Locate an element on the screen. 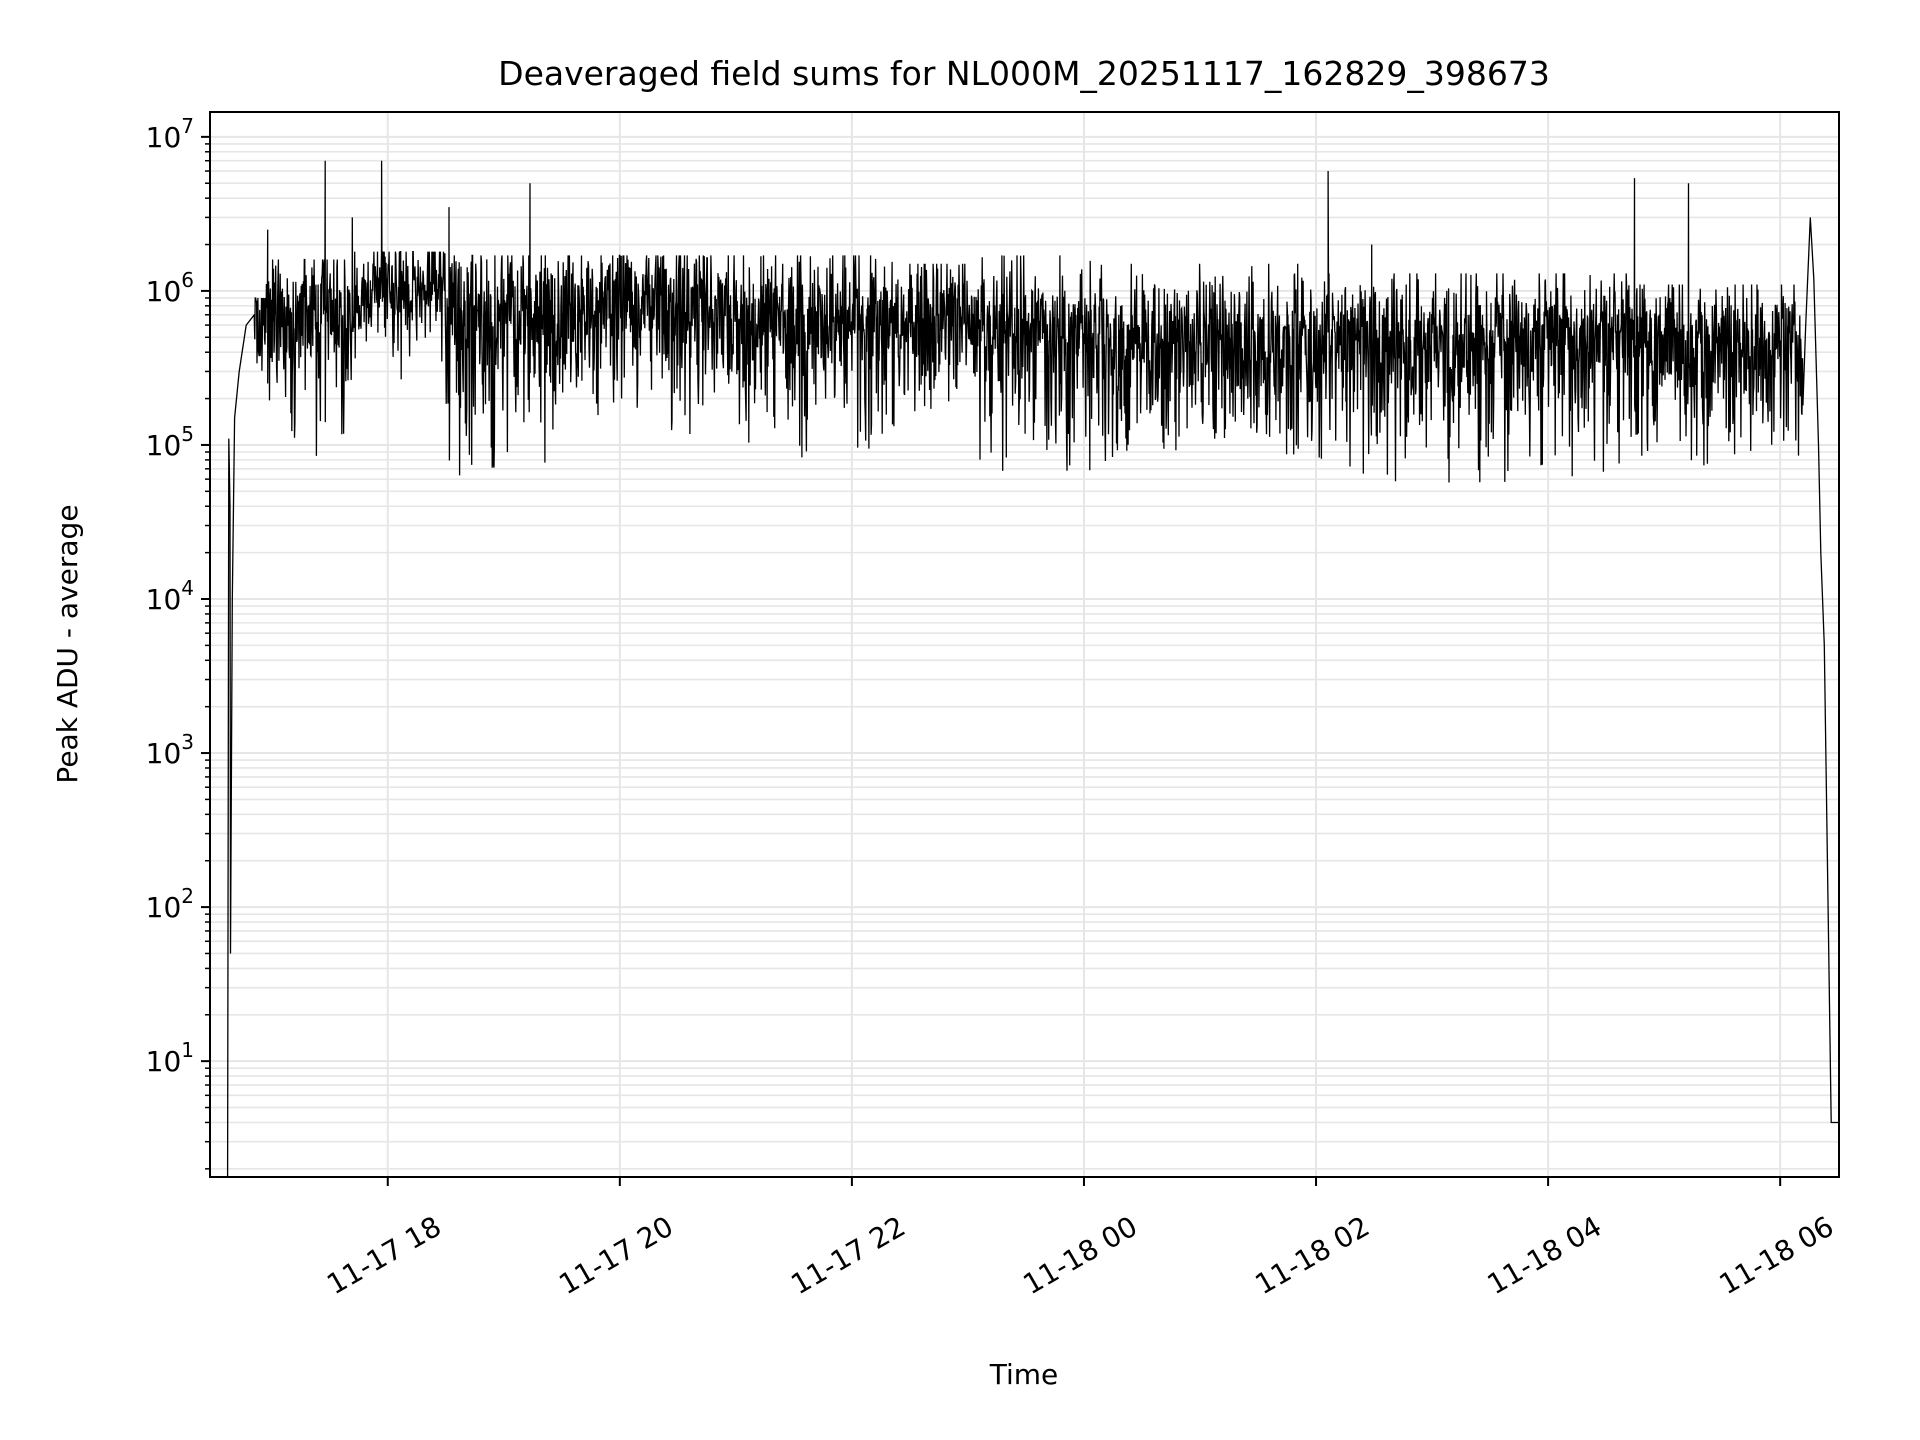  y-tick-label: 10⁶ is located at coordinates (170, 288).